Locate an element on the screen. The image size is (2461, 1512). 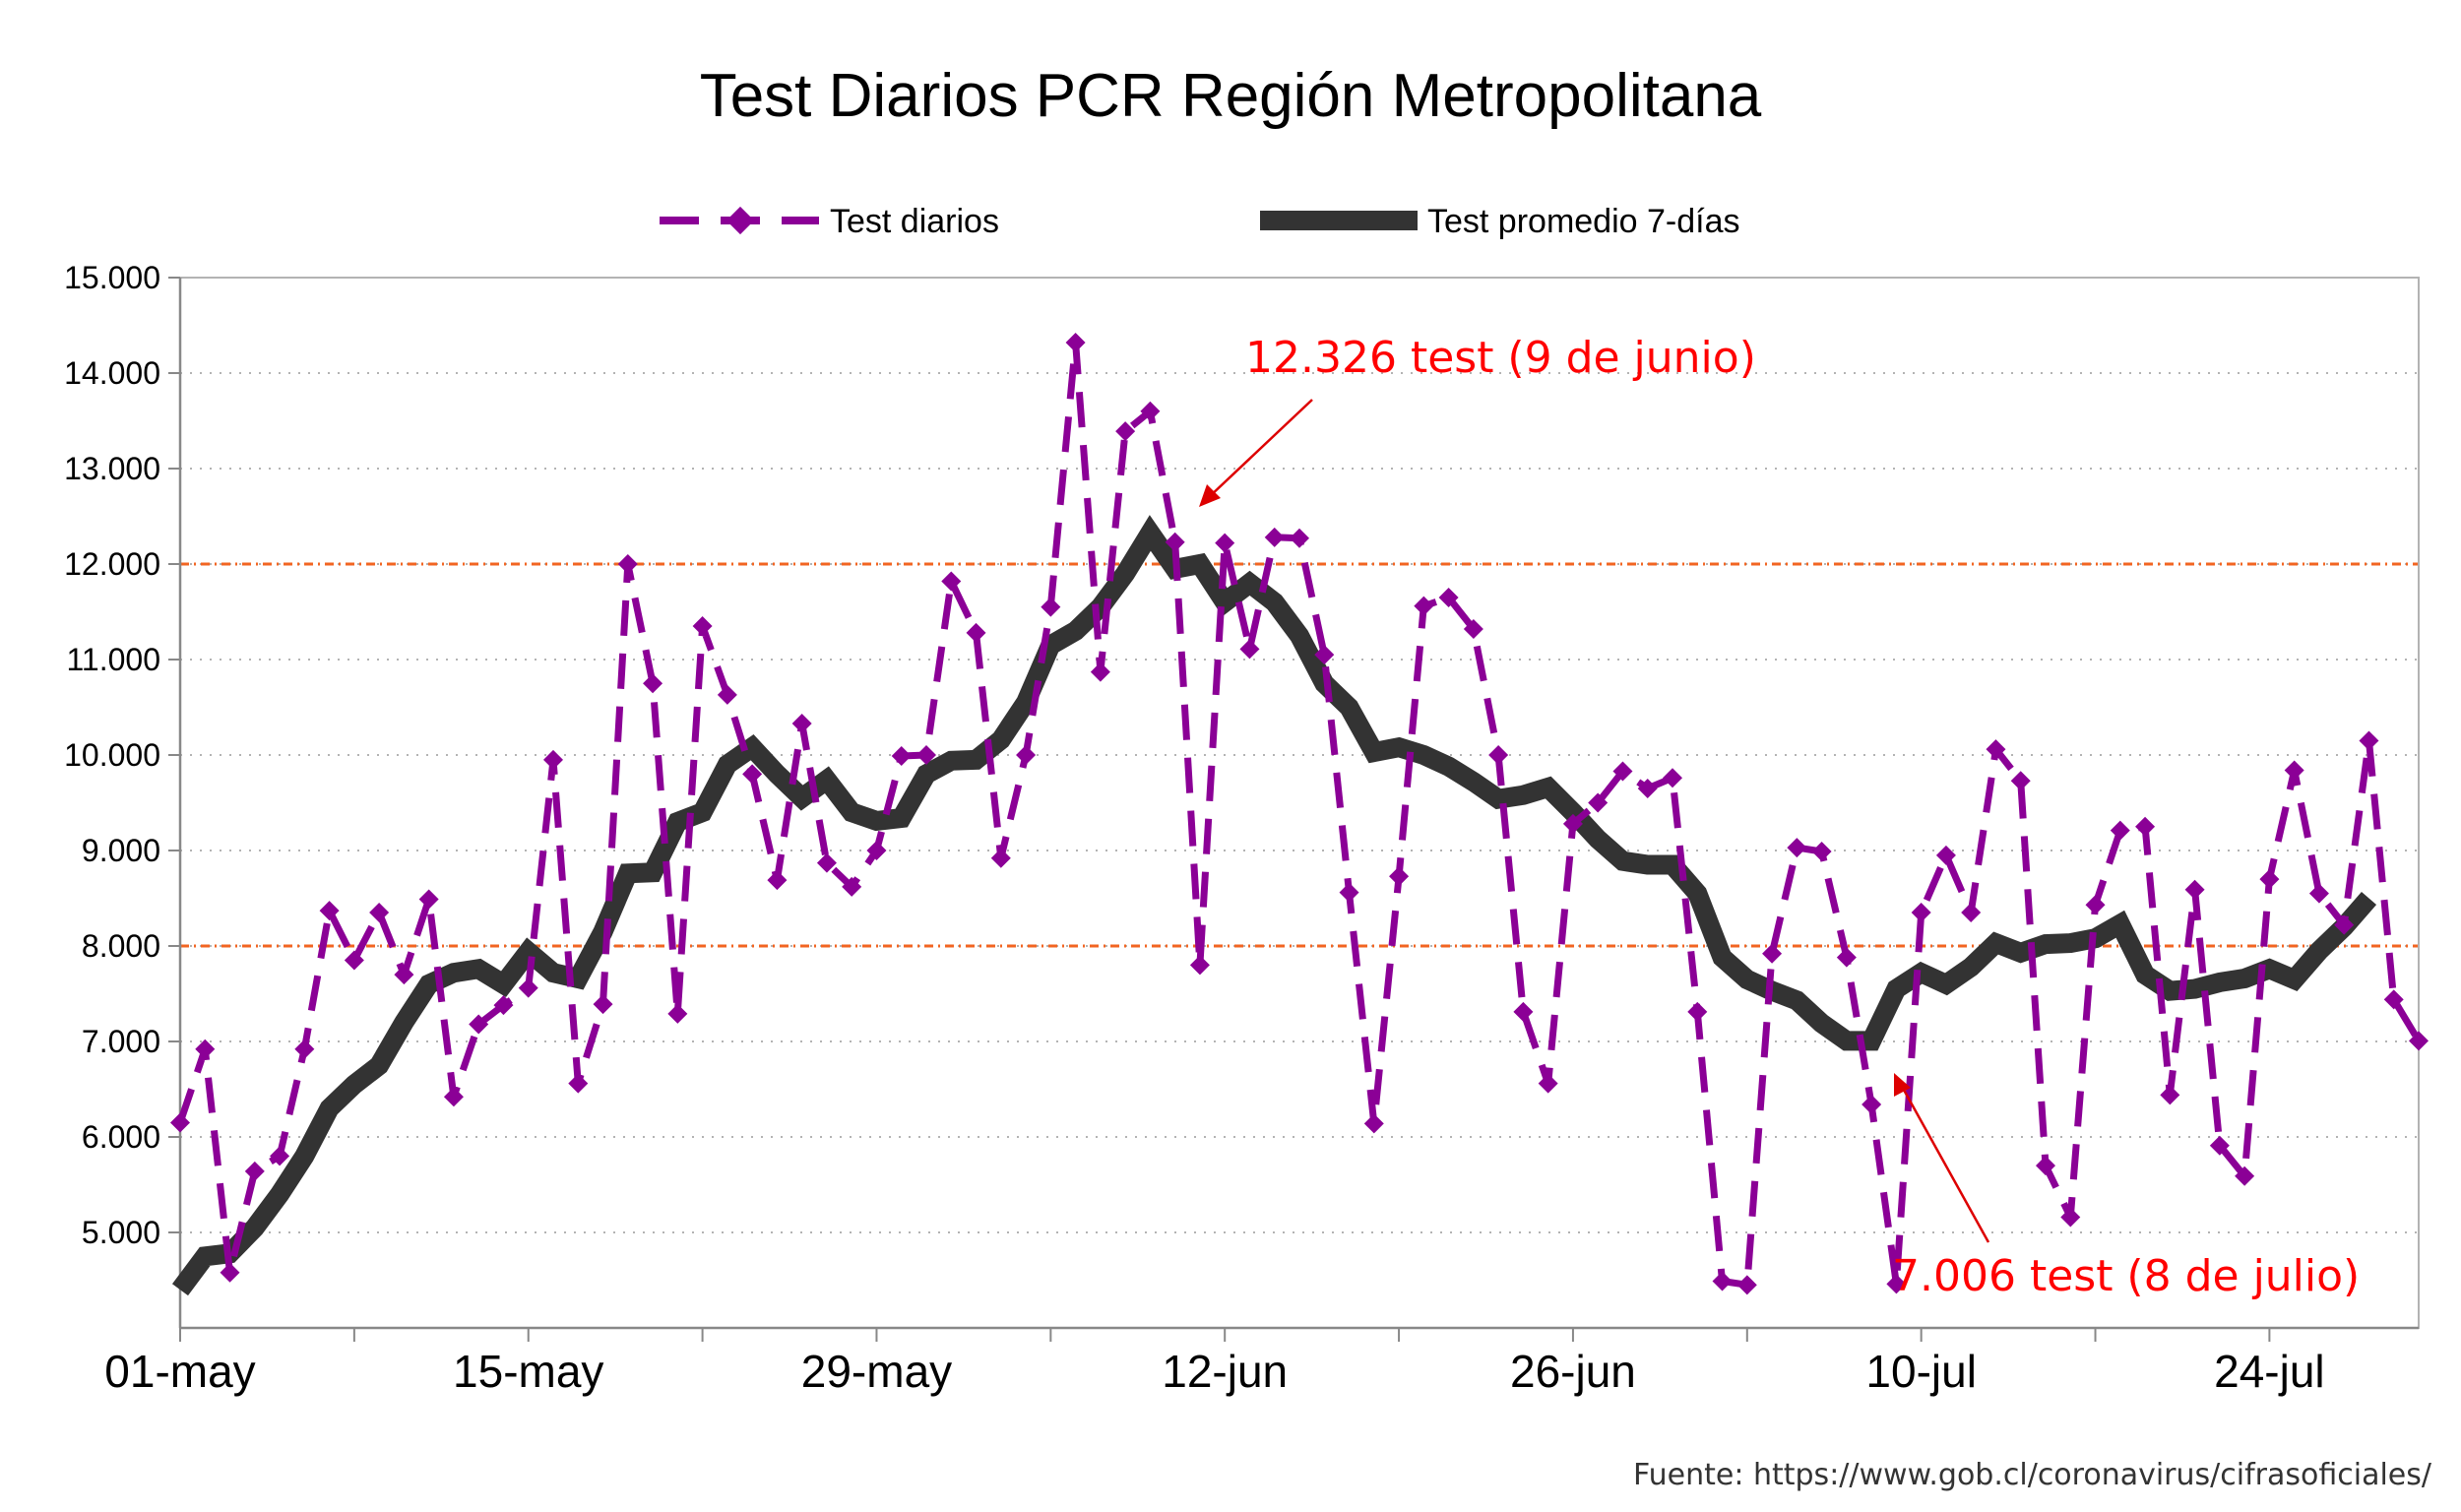
xtick-label-2: 29-may is located at coordinates (876, 1371).